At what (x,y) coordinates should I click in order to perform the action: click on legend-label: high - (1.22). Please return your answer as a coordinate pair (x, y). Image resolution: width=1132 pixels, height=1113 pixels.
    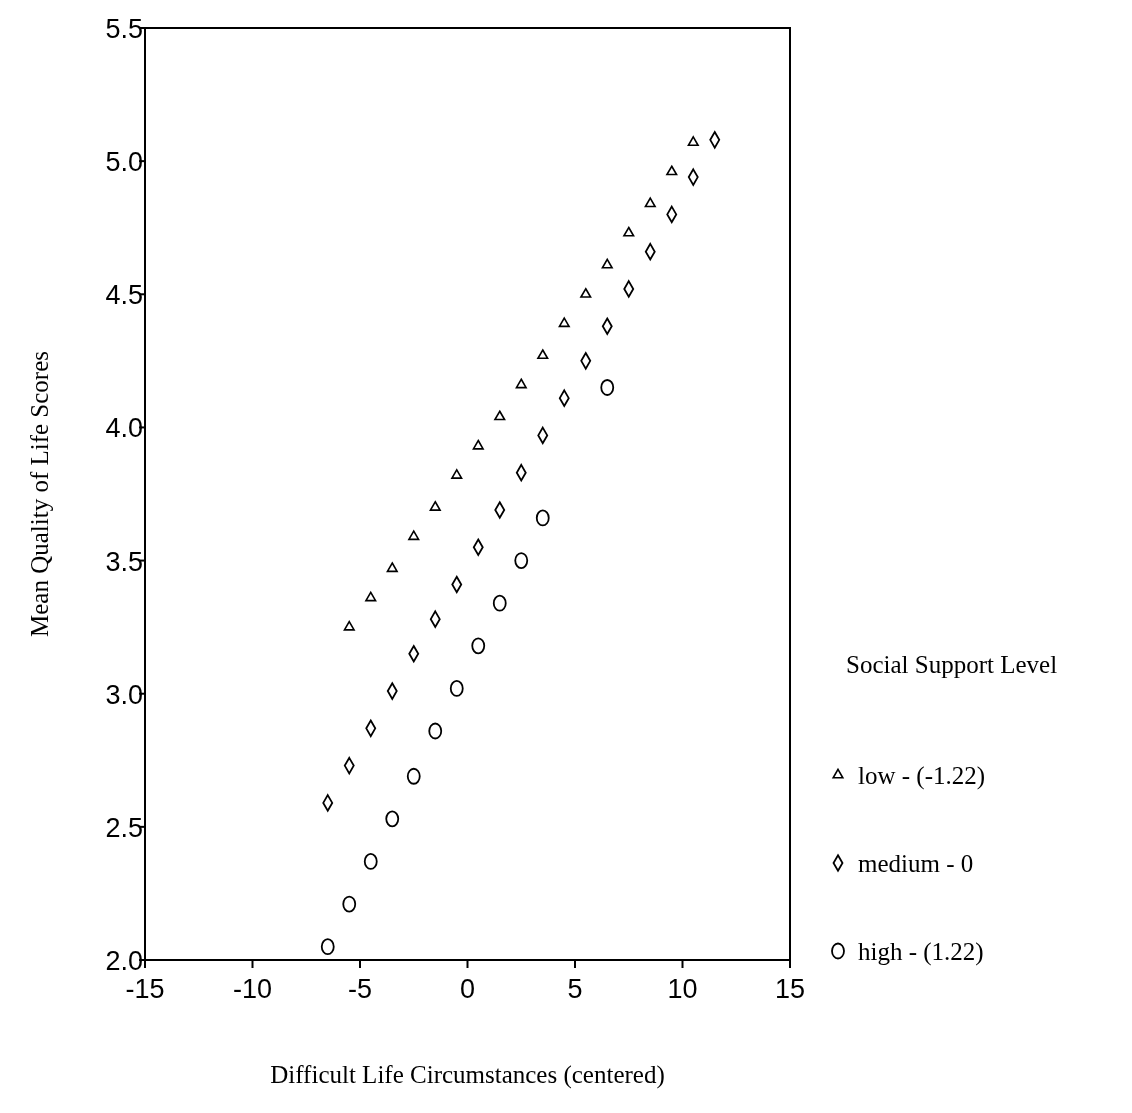
    Looking at the image, I should click on (921, 952).